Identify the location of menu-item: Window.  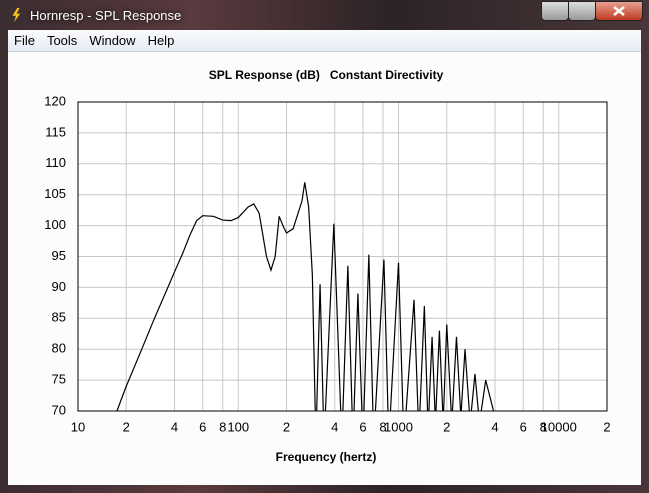
(112, 40).